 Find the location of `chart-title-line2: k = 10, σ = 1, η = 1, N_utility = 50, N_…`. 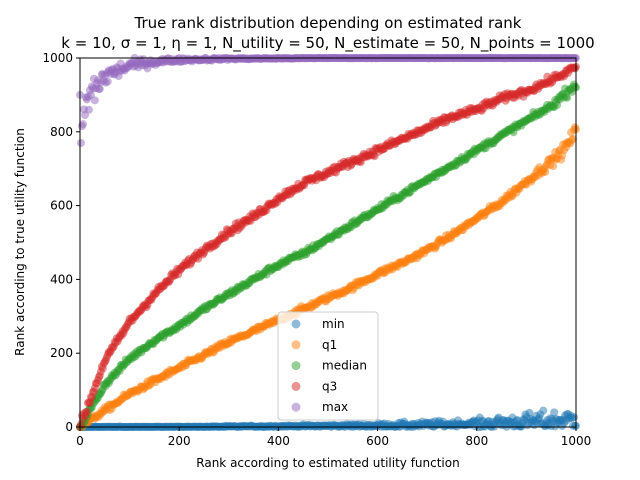

chart-title-line2: k = 10, σ = 1, η = 1, N_utility = 50, N_… is located at coordinates (327, 43).